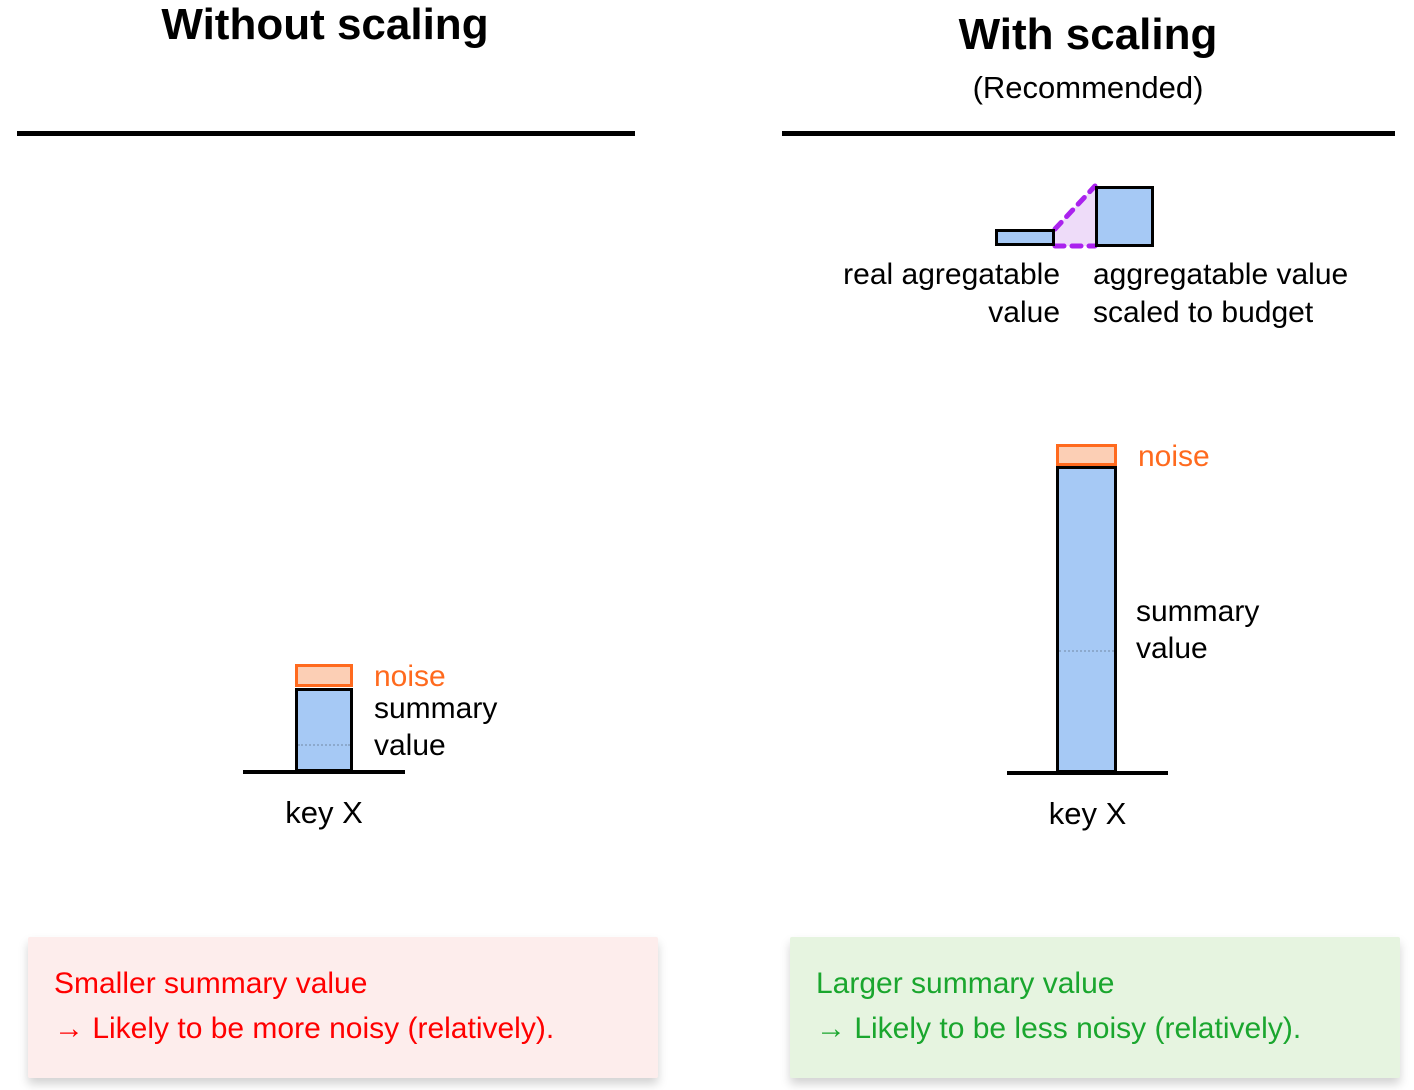 The height and width of the screenshot is (1090, 1414). What do you see at coordinates (324, 675) in the screenshot?
I see `left-chart-noise-cap` at bounding box center [324, 675].